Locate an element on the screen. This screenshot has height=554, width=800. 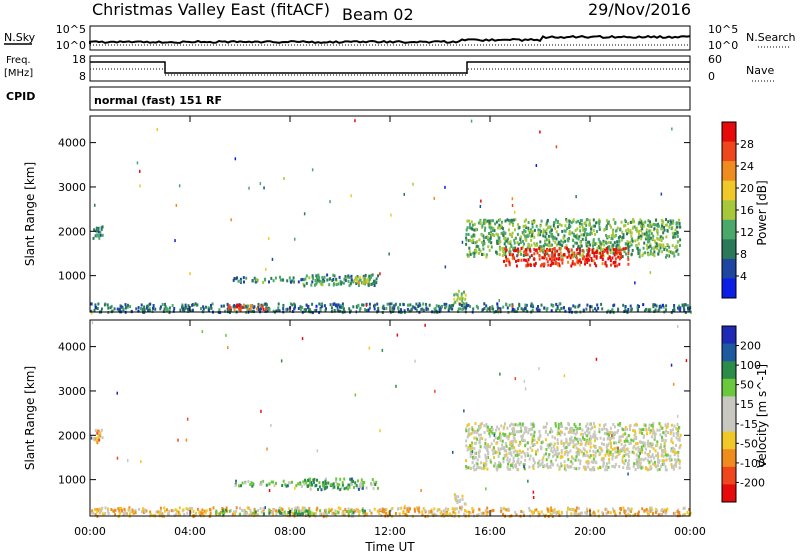
colorbar-swatch is located at coordinates (729, 405).